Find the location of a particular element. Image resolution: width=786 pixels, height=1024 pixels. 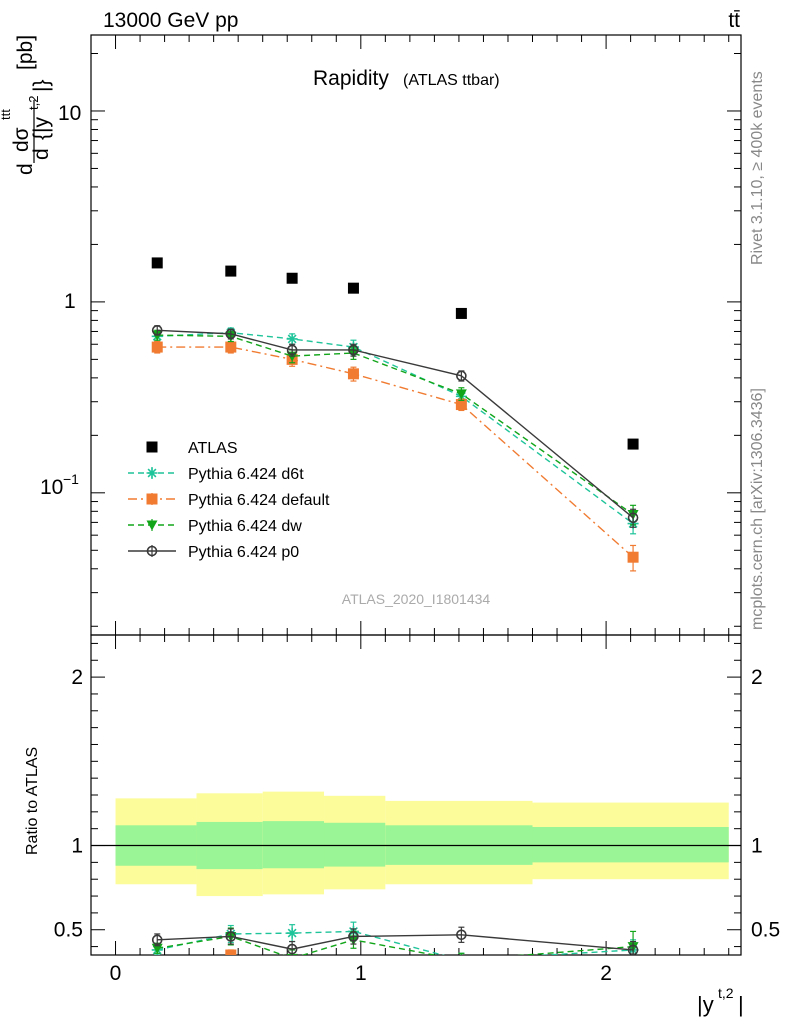

legend-entry: Pythia 6.424 default is located at coordinates (229, 500).